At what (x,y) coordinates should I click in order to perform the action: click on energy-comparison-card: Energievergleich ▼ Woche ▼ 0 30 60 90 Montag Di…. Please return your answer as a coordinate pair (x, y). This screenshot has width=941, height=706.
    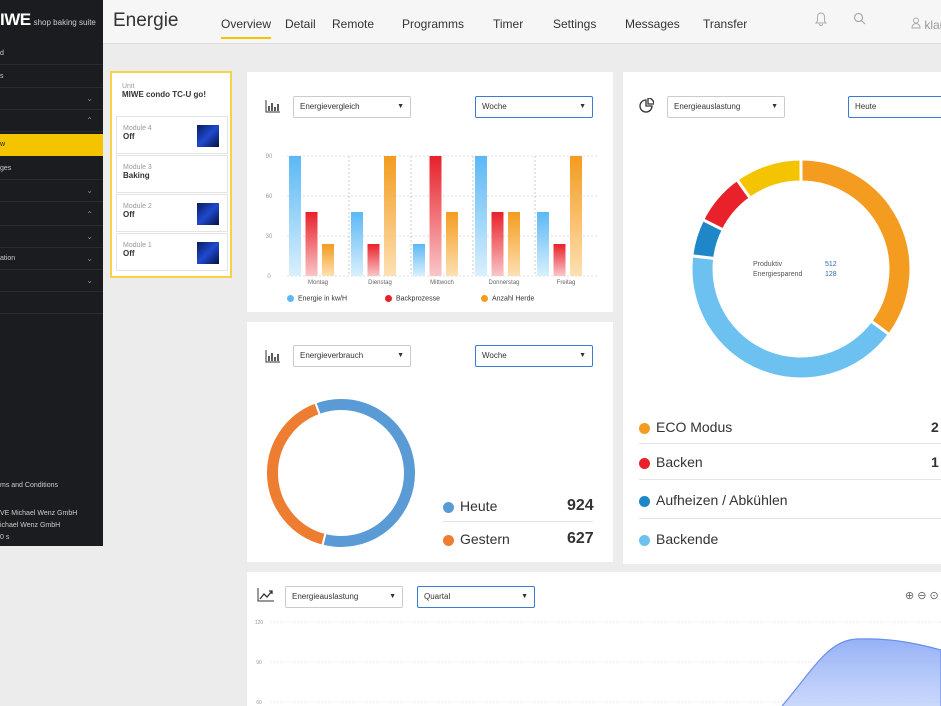
    Looking at the image, I should click on (430, 192).